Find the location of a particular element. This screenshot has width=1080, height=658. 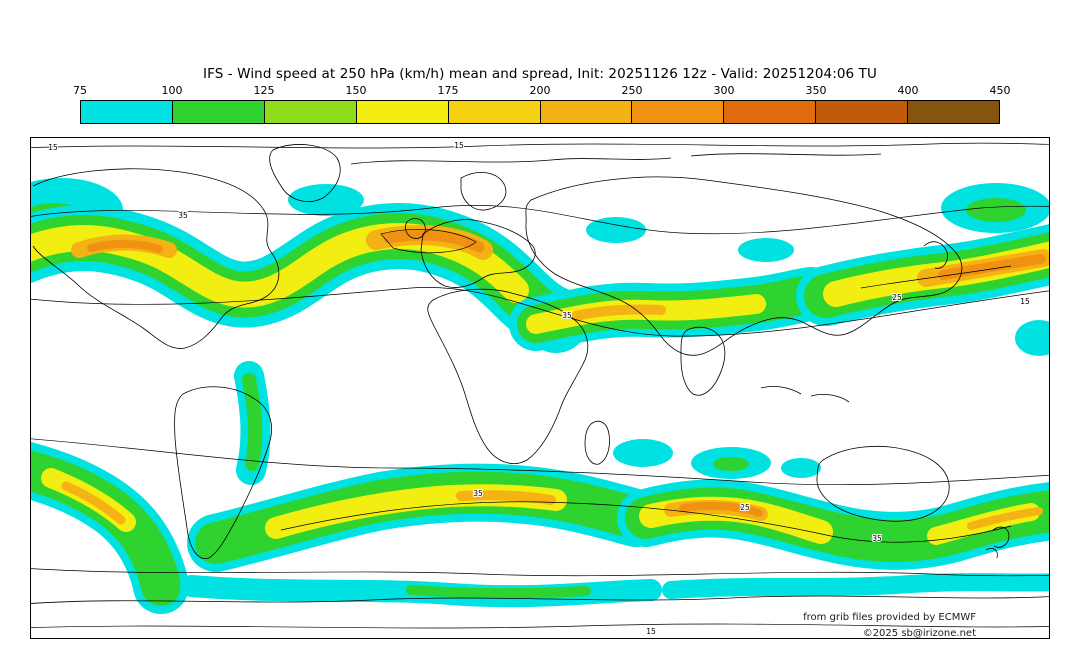

attribution-copyright: ©2025 sb@irizone.net is located at coordinates (919, 633).